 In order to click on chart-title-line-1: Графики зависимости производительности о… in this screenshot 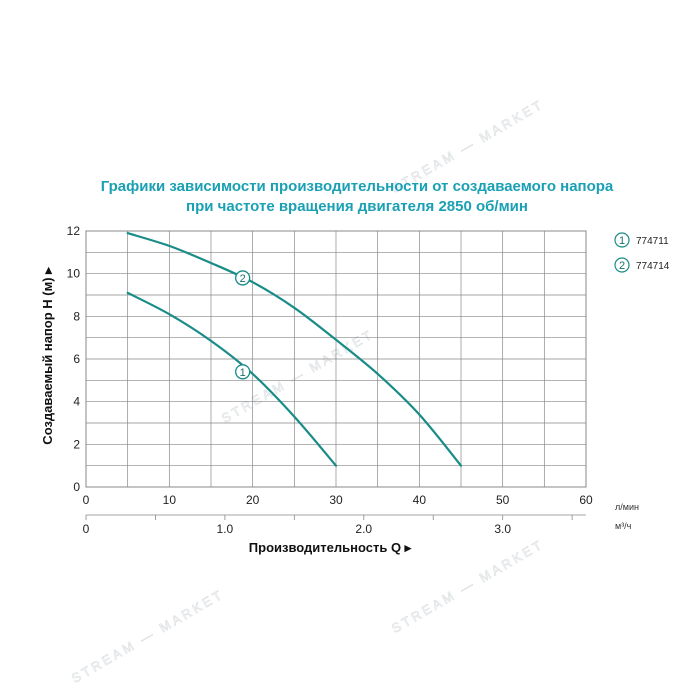, I will do `click(357, 186)`.